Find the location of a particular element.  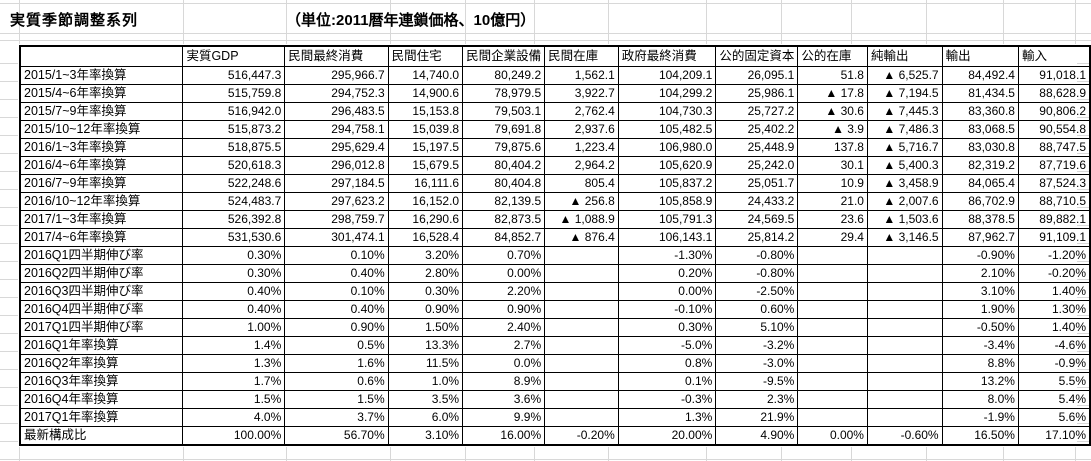

cell: 1.40% is located at coordinates (1054, 291).